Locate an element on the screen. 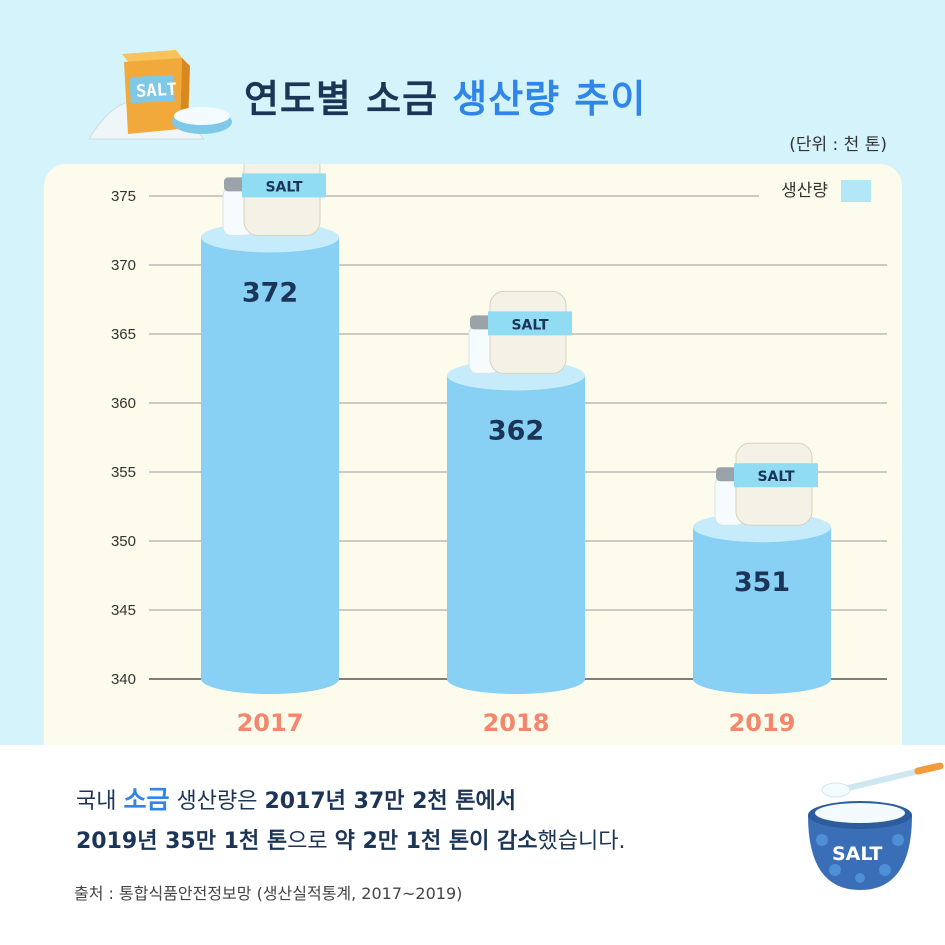  bar-2017: SALT 372 is located at coordinates (270, 429).